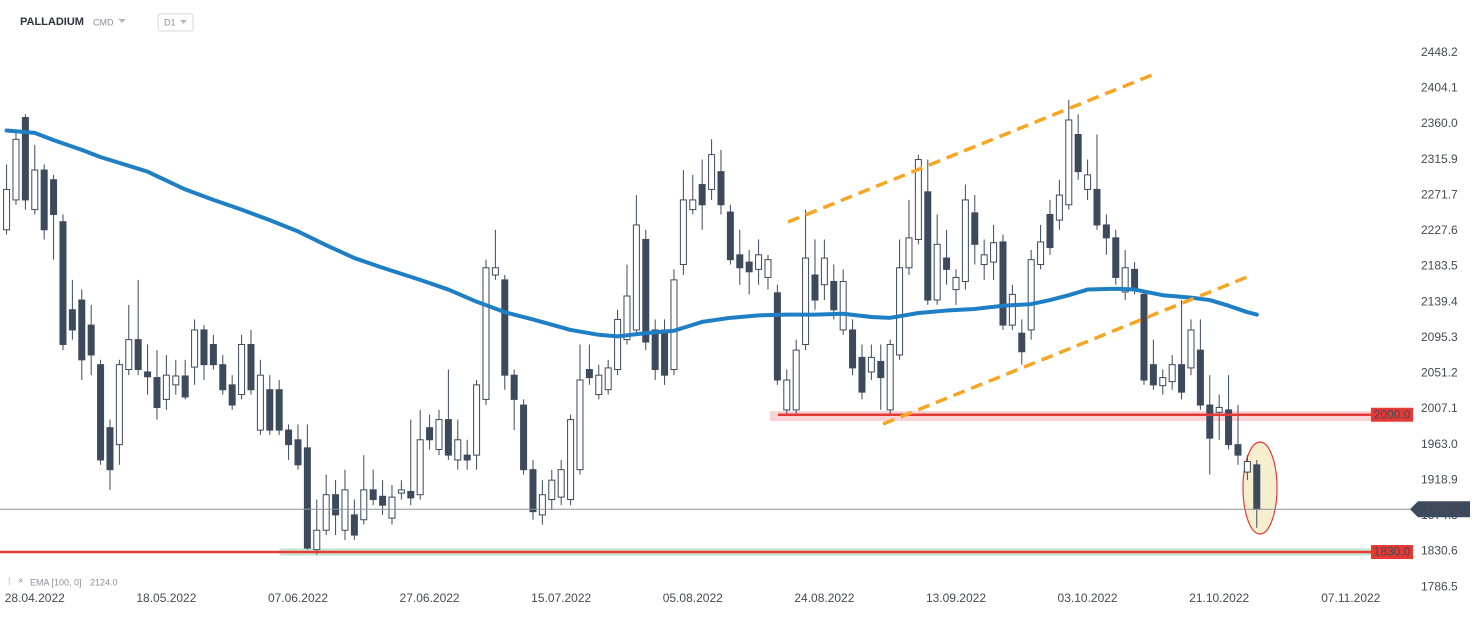 The image size is (1482, 621). What do you see at coordinates (1439, 159) in the screenshot?
I see `y-tick-label: 2315.9` at bounding box center [1439, 159].